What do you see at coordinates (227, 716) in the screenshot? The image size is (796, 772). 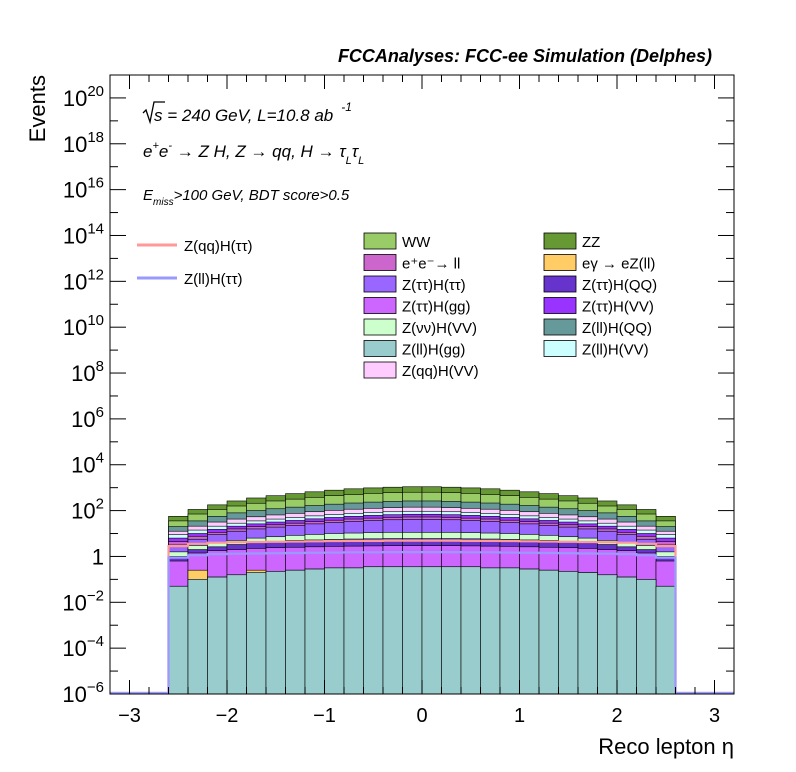 I see `x-tick-label: −2` at bounding box center [227, 716].